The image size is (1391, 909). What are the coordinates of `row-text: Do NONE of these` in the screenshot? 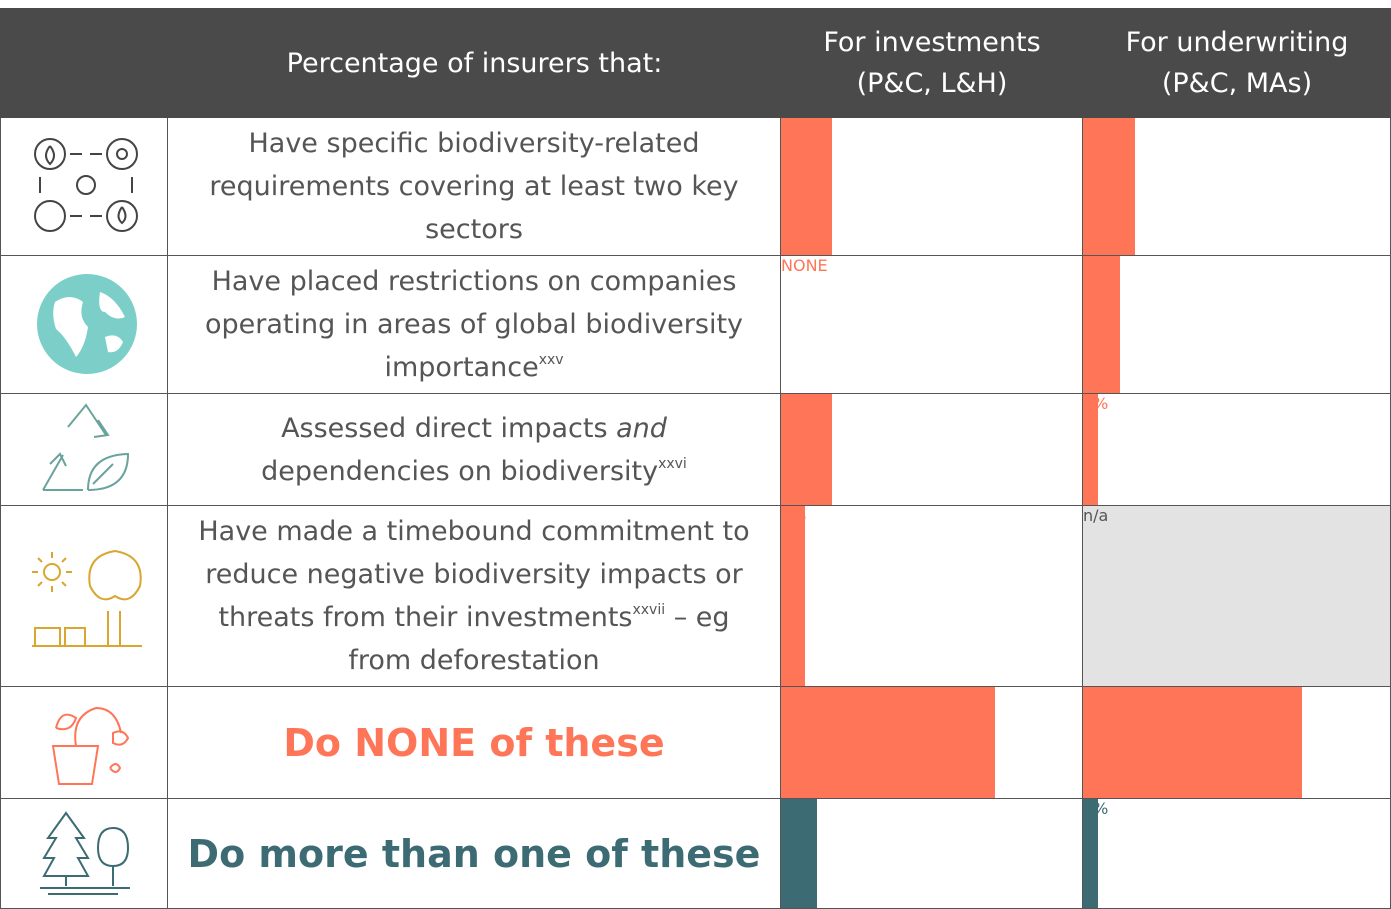 It's located at (474, 743).